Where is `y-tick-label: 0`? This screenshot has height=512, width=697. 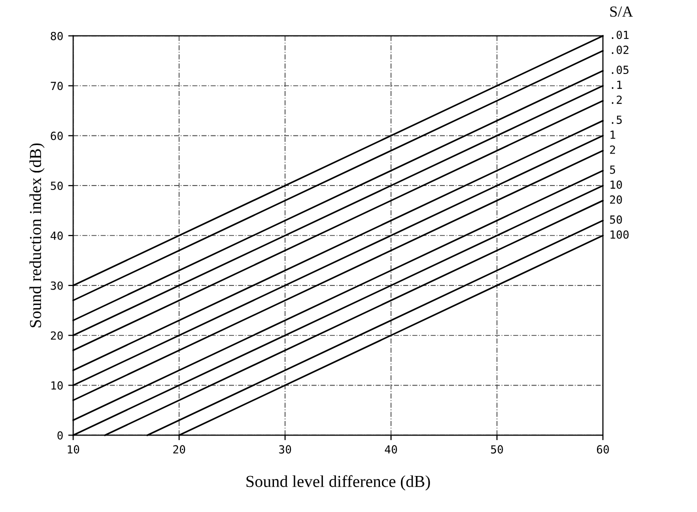 y-tick-label: 0 is located at coordinates (60, 435).